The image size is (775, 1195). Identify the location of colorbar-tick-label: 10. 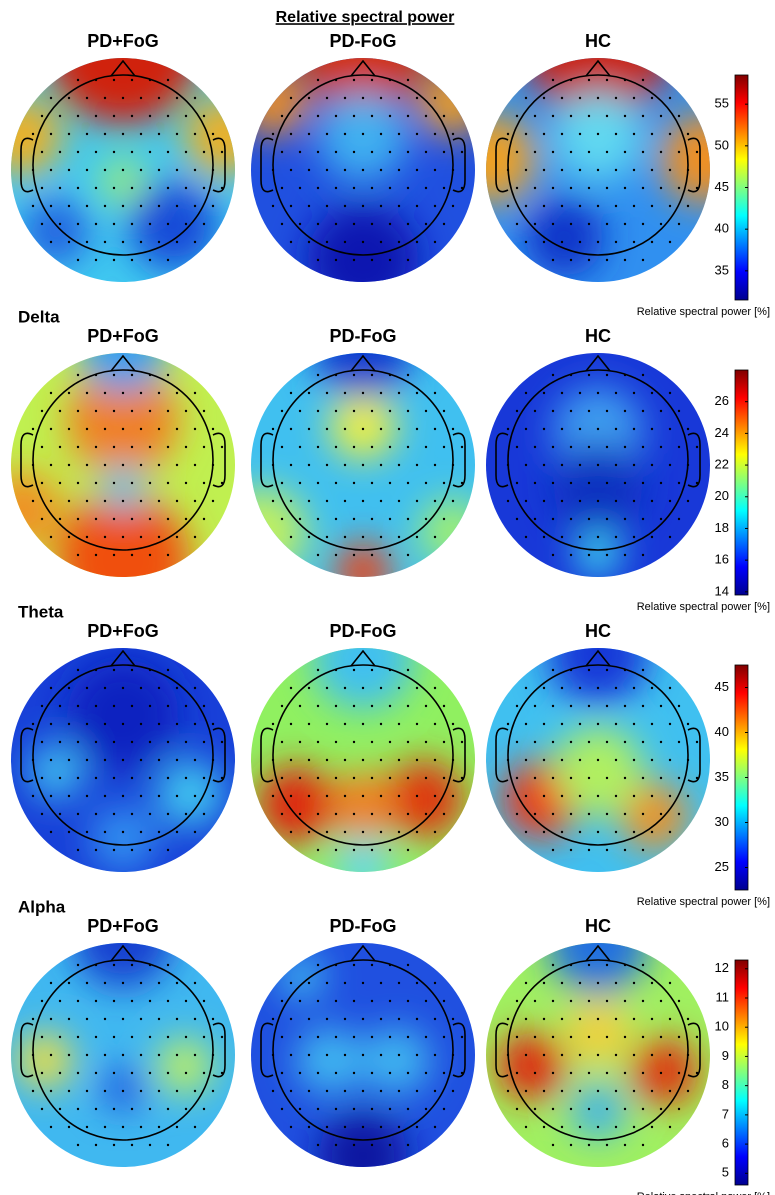
(722, 1026).